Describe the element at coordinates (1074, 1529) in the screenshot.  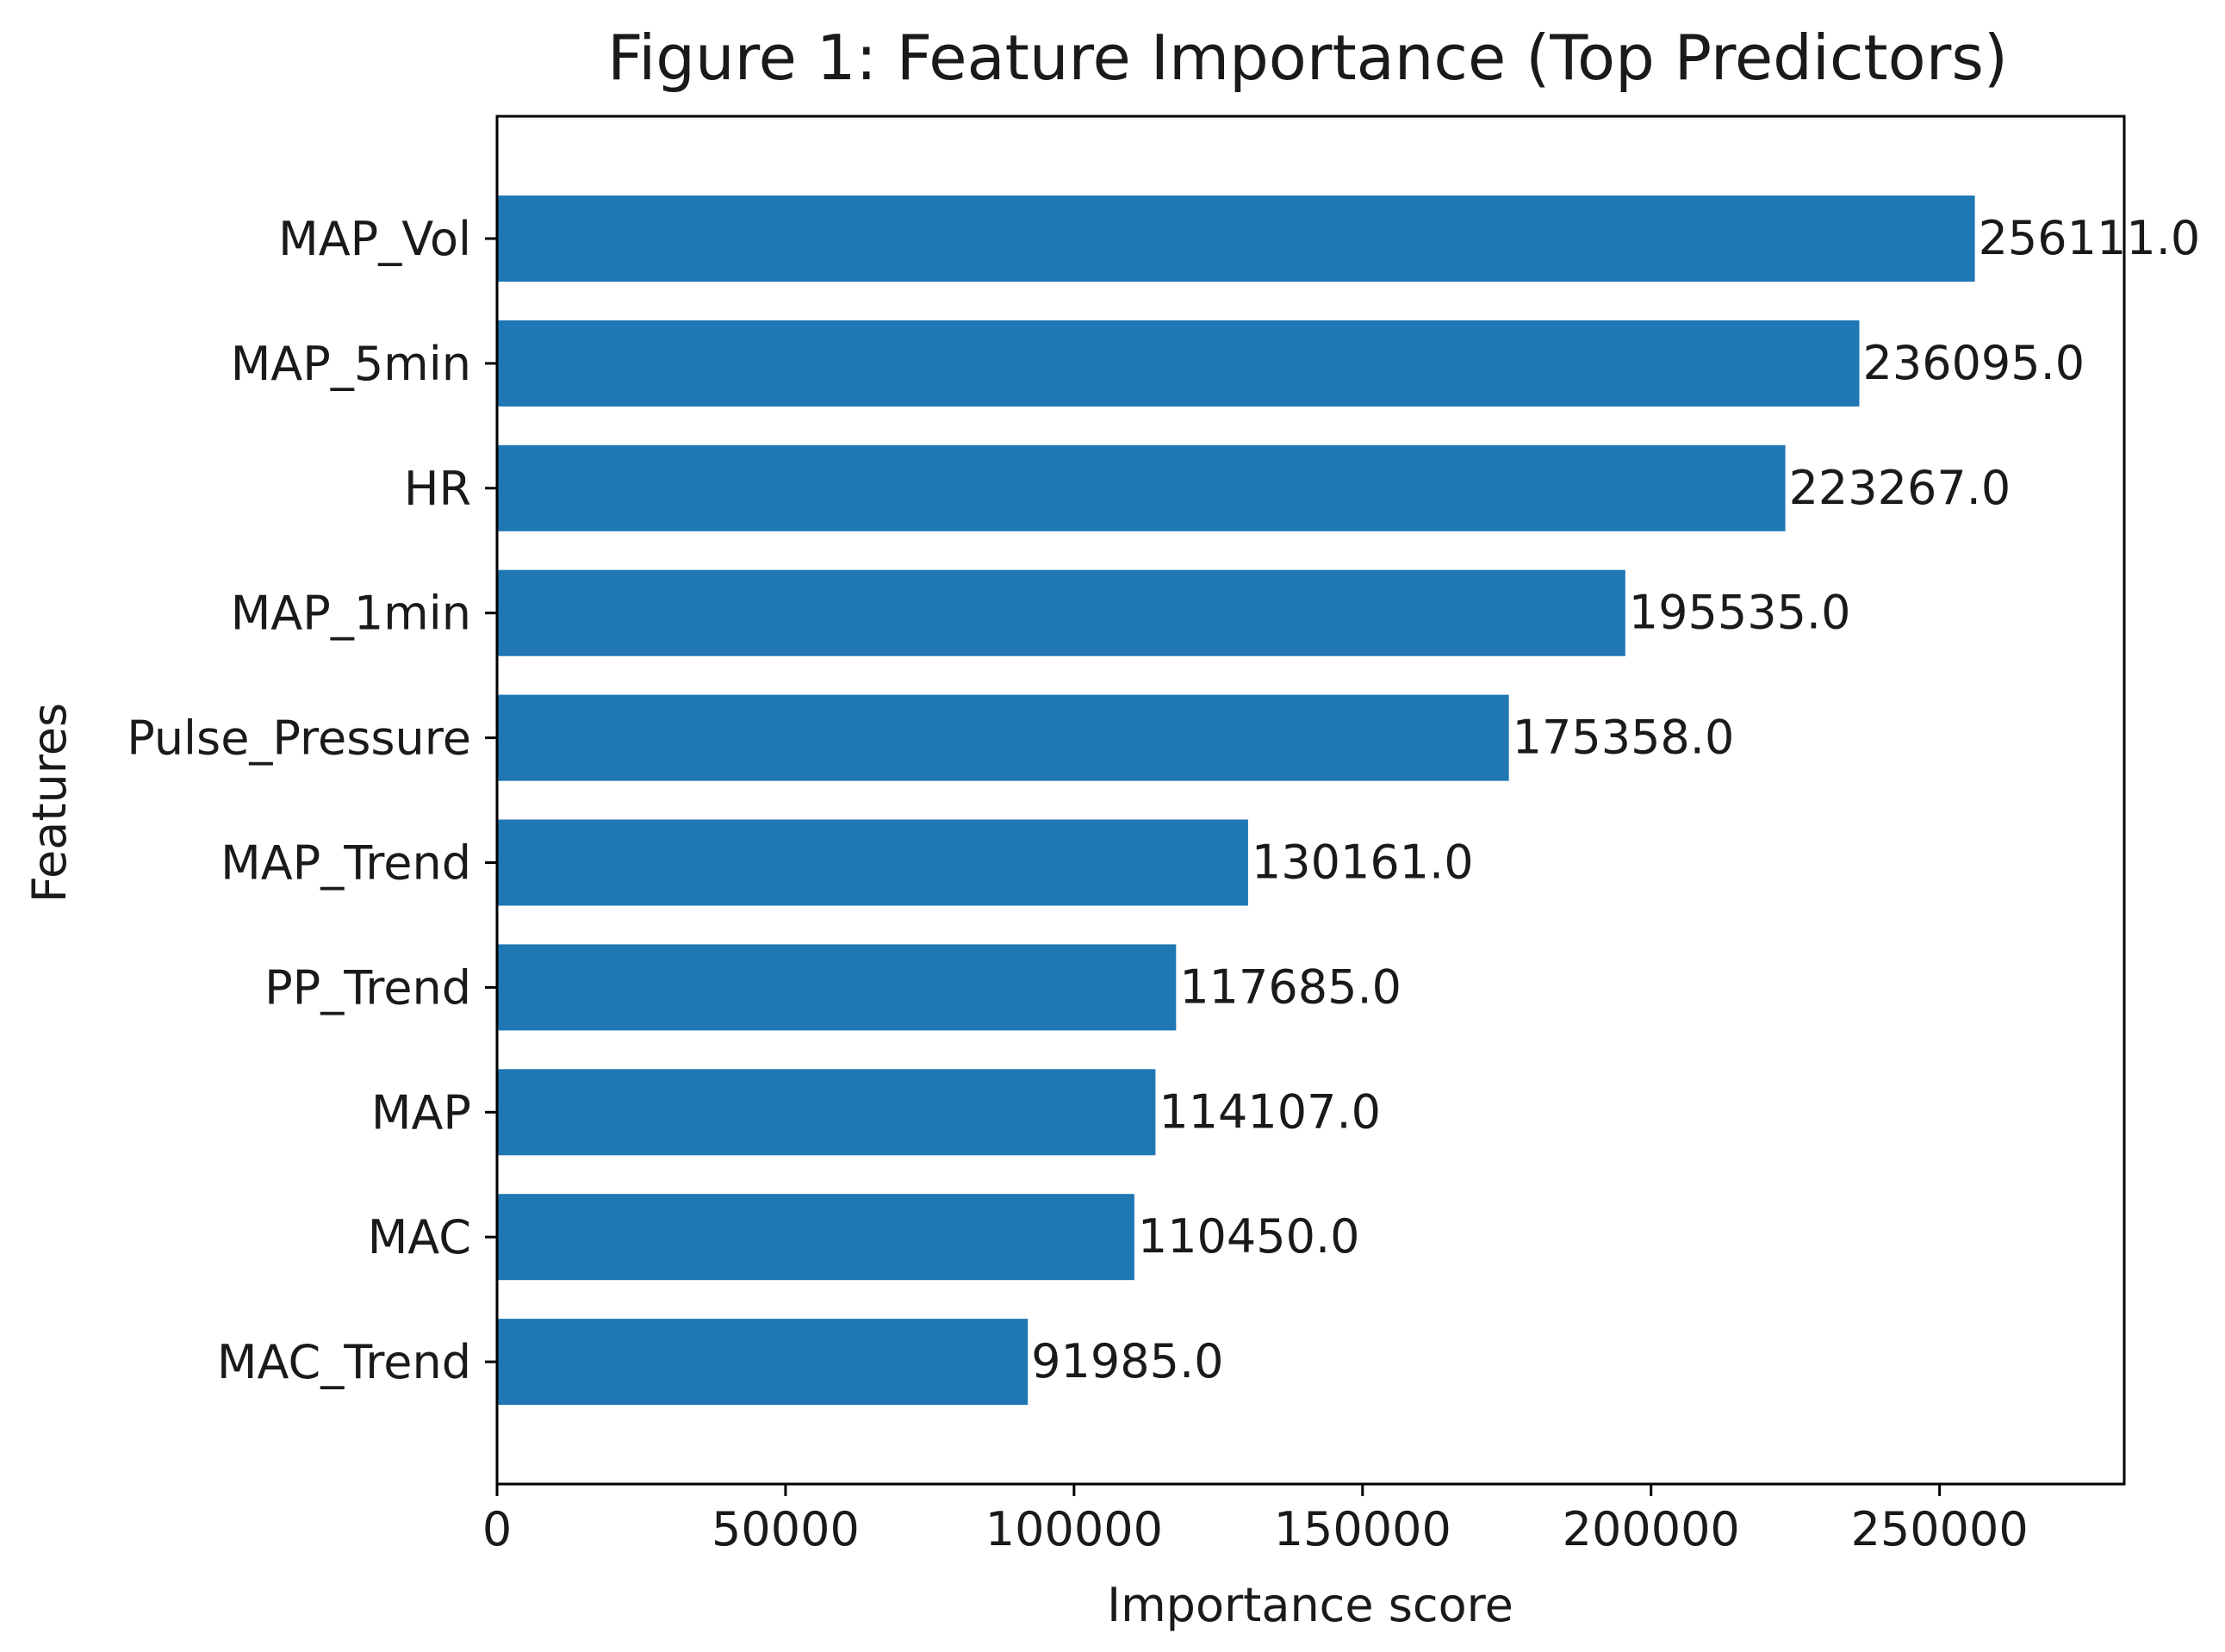
I see `x-tick-label: 100000` at that location.